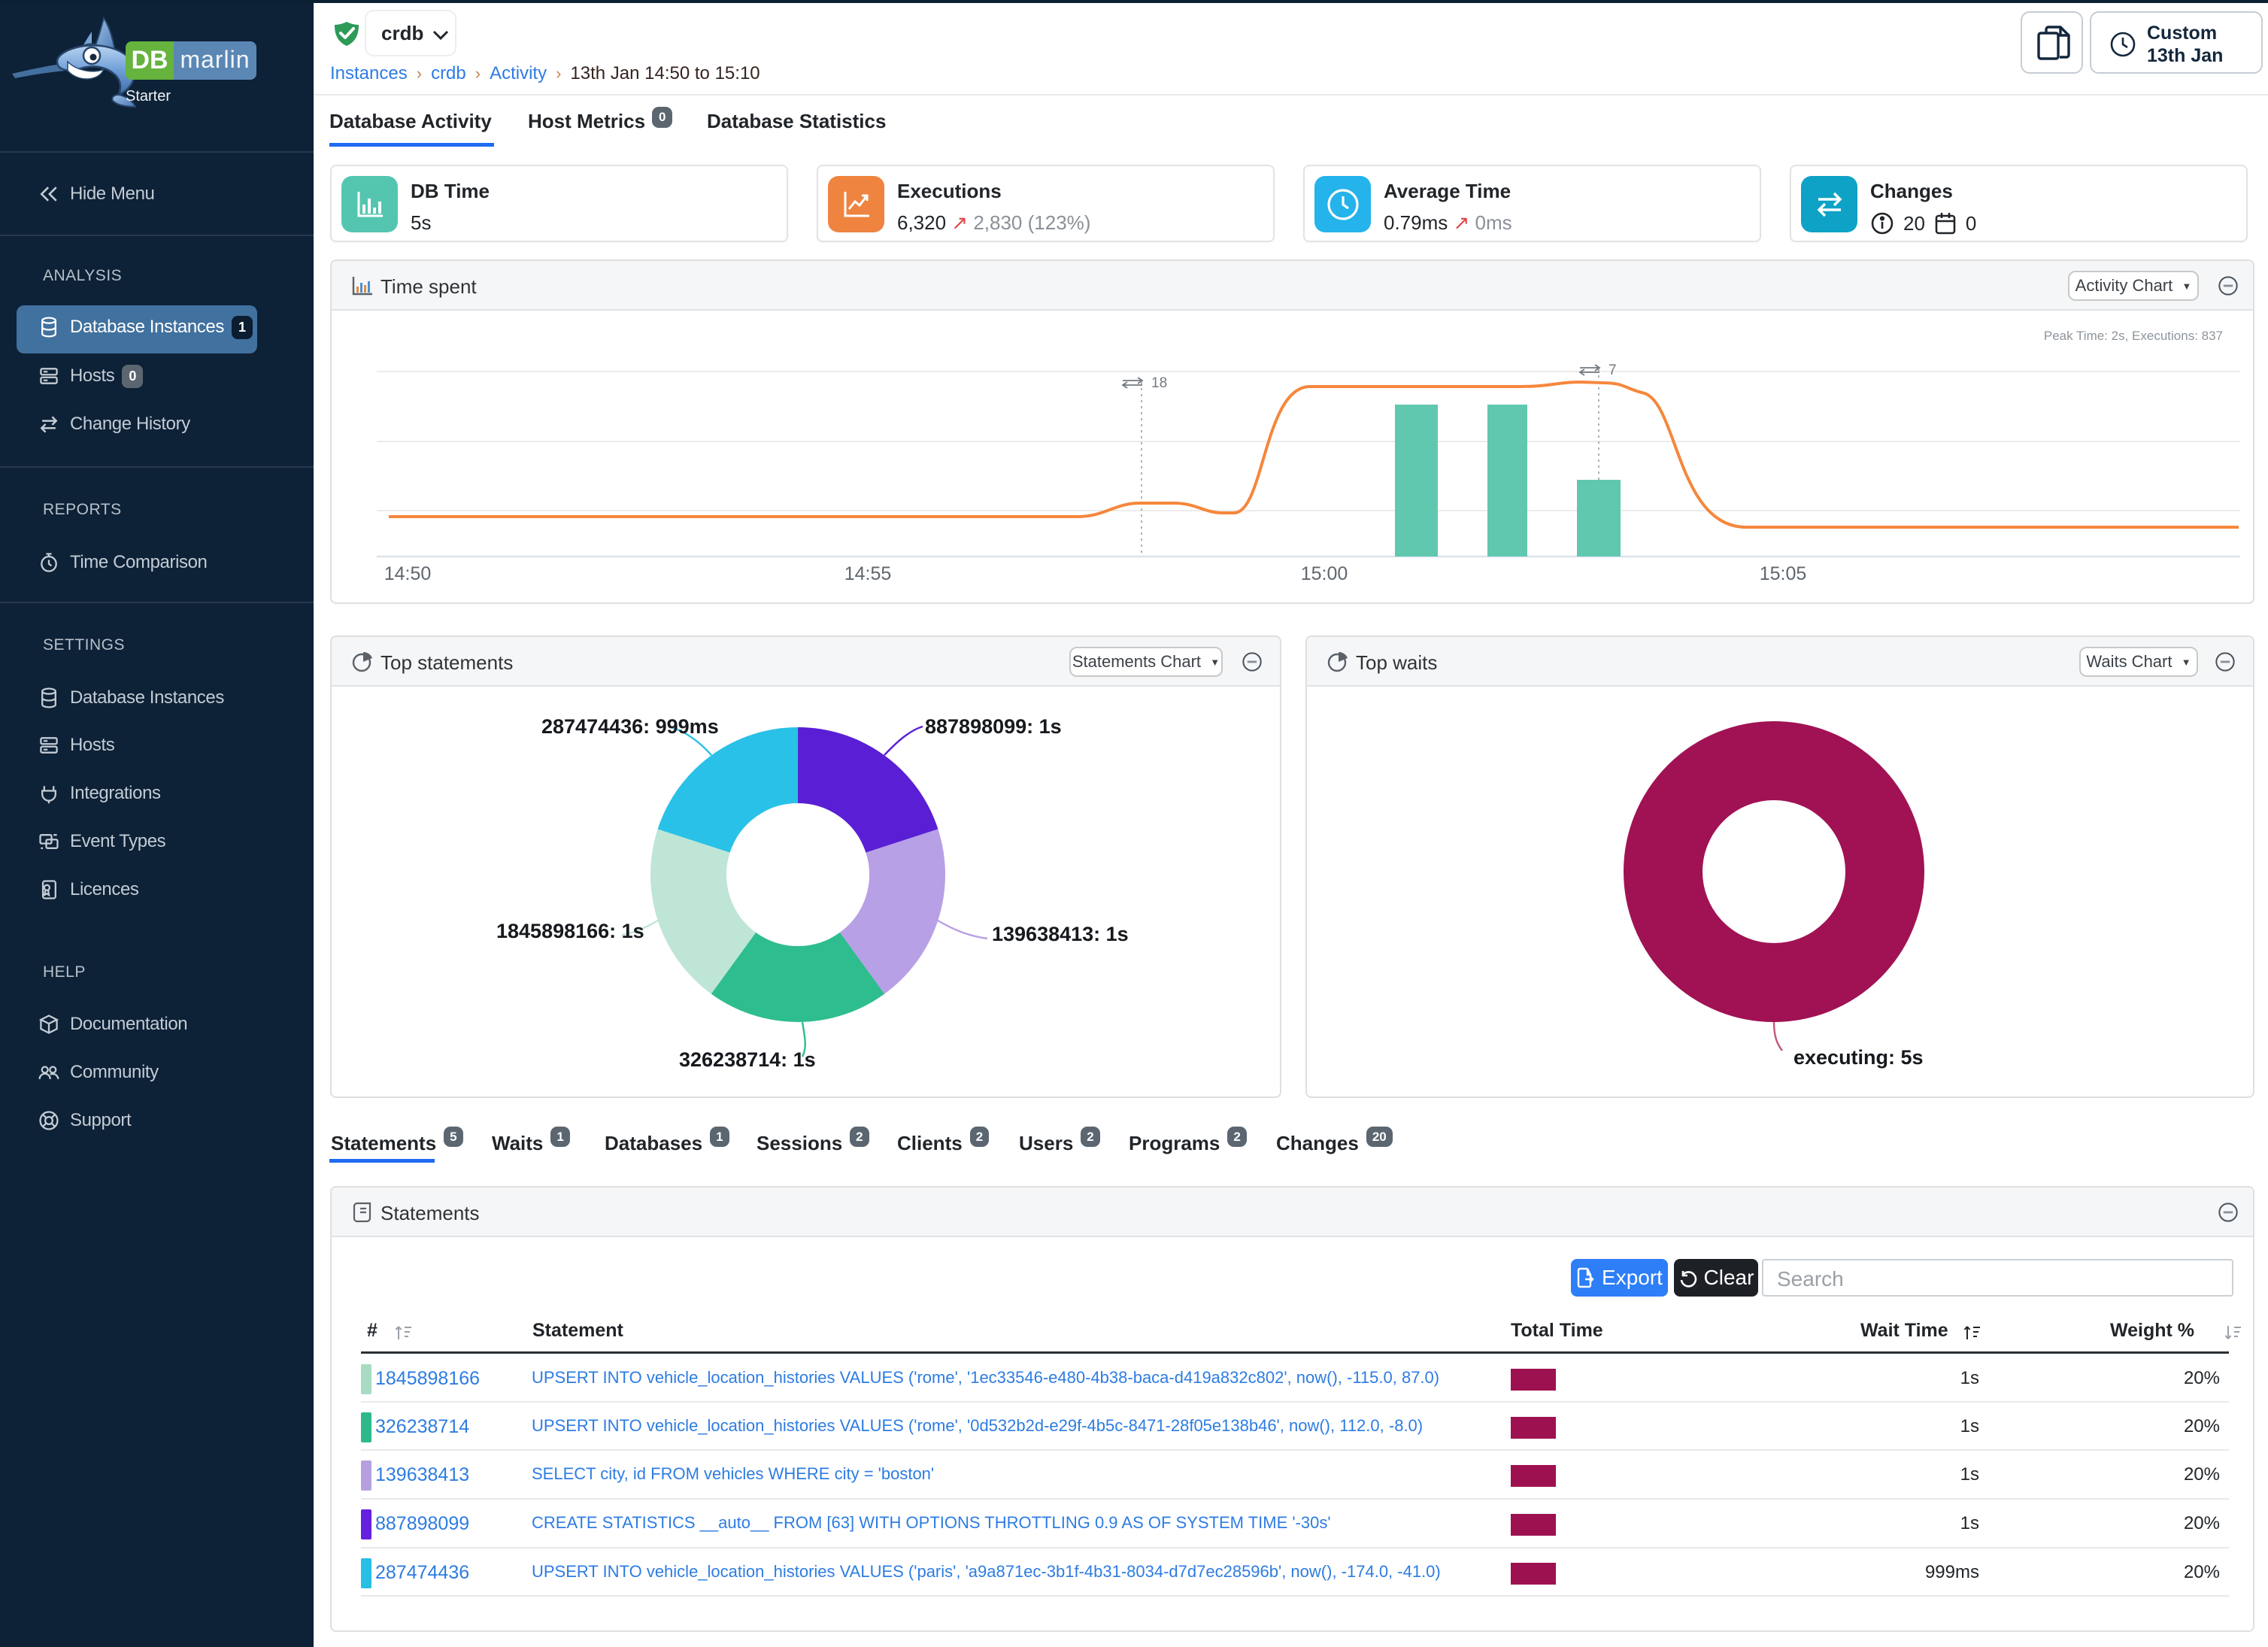  Describe the element at coordinates (570, 931) in the screenshot. I see `svg-text: 1845898166: 1s` at that location.